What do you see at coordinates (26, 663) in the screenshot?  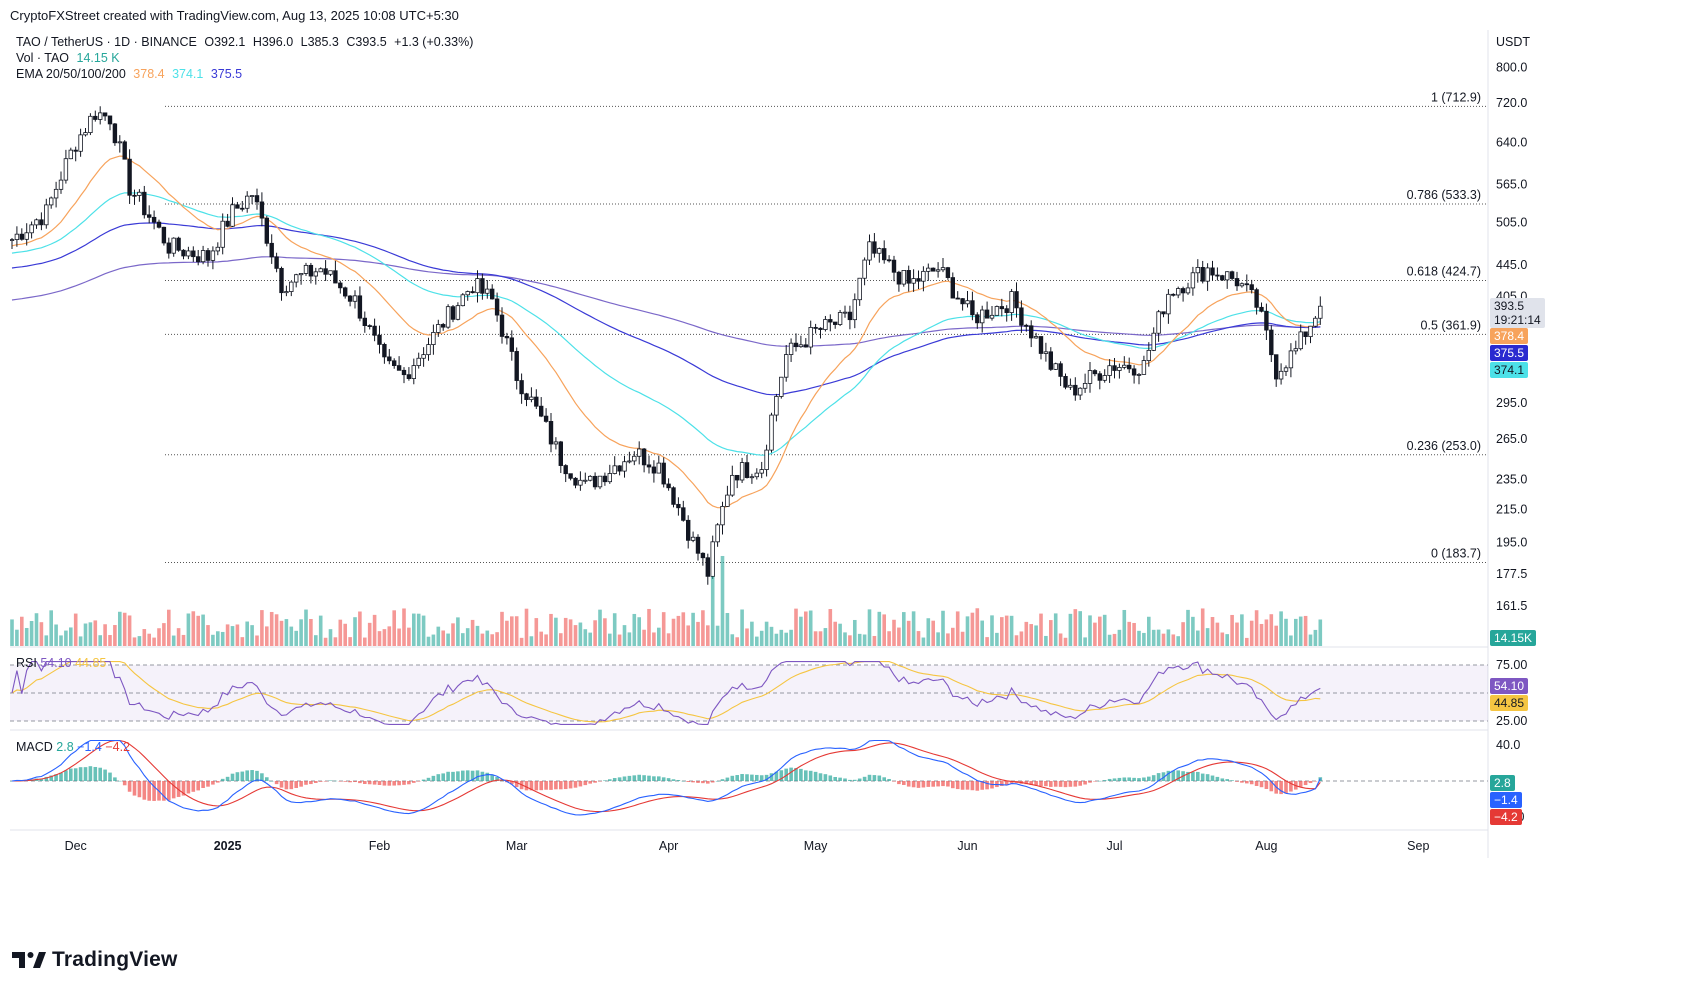 I see `rsi-label: RSI` at bounding box center [26, 663].